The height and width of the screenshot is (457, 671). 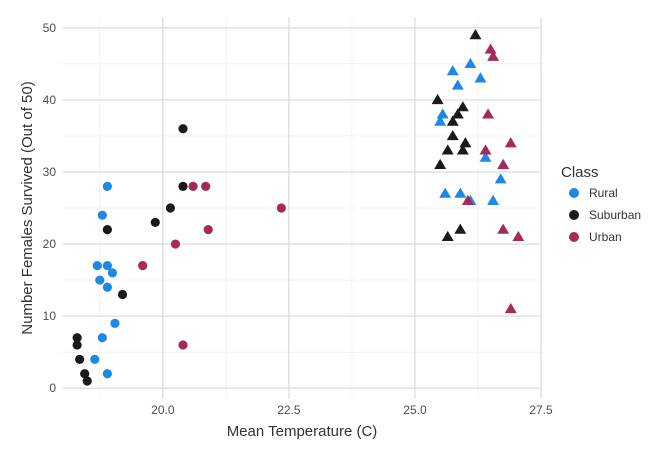 What do you see at coordinates (50, 244) in the screenshot?
I see `y-tick-label: 20` at bounding box center [50, 244].